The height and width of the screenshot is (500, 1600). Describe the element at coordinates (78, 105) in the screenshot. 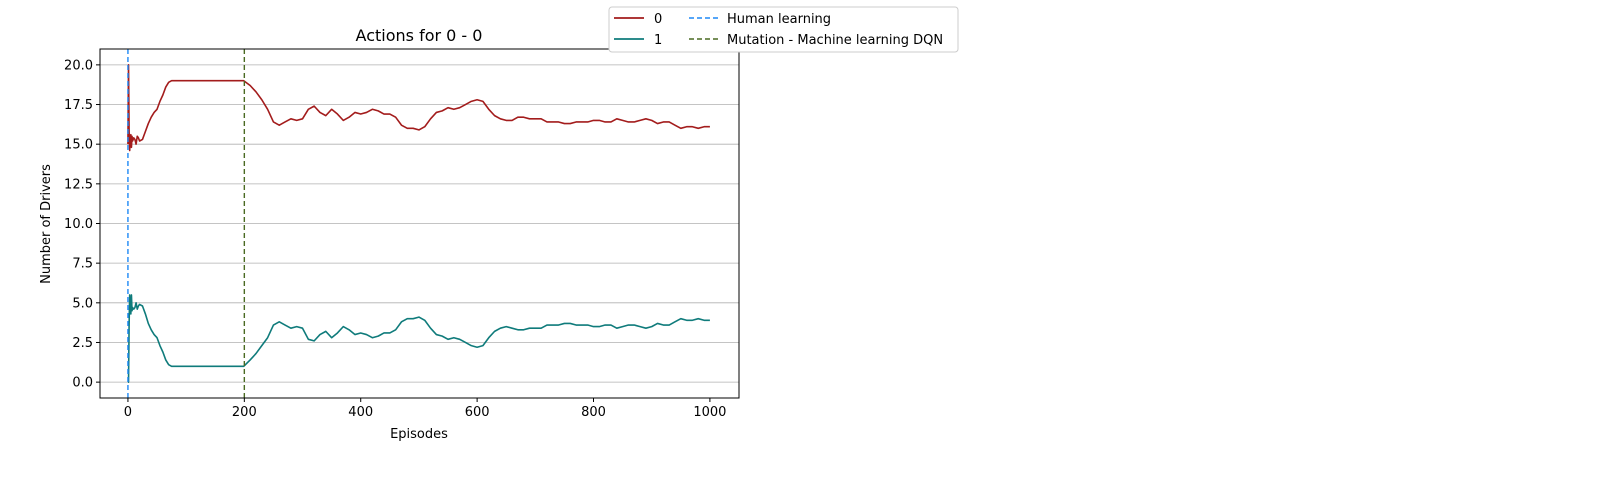

I see `y-tick-label: 17.5` at that location.